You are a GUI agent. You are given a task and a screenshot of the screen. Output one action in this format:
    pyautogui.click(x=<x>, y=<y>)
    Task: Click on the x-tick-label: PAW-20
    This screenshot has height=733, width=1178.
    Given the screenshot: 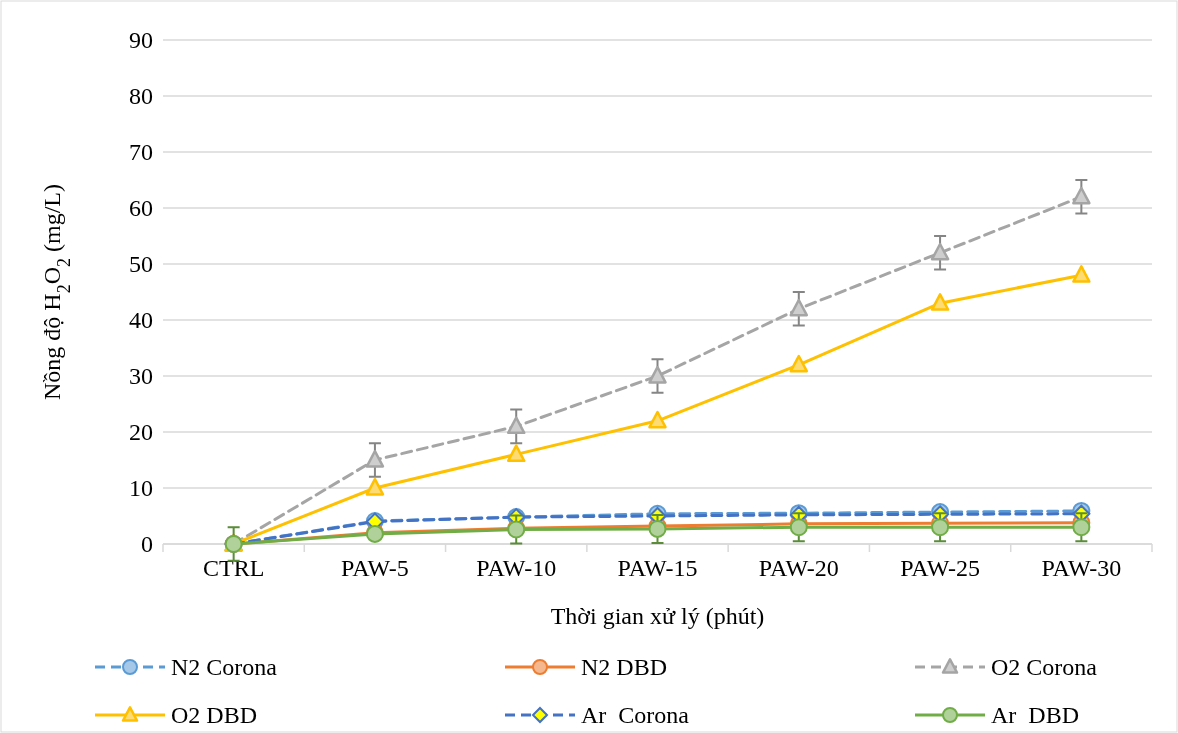 What is the action you would take?
    pyautogui.click(x=798, y=568)
    